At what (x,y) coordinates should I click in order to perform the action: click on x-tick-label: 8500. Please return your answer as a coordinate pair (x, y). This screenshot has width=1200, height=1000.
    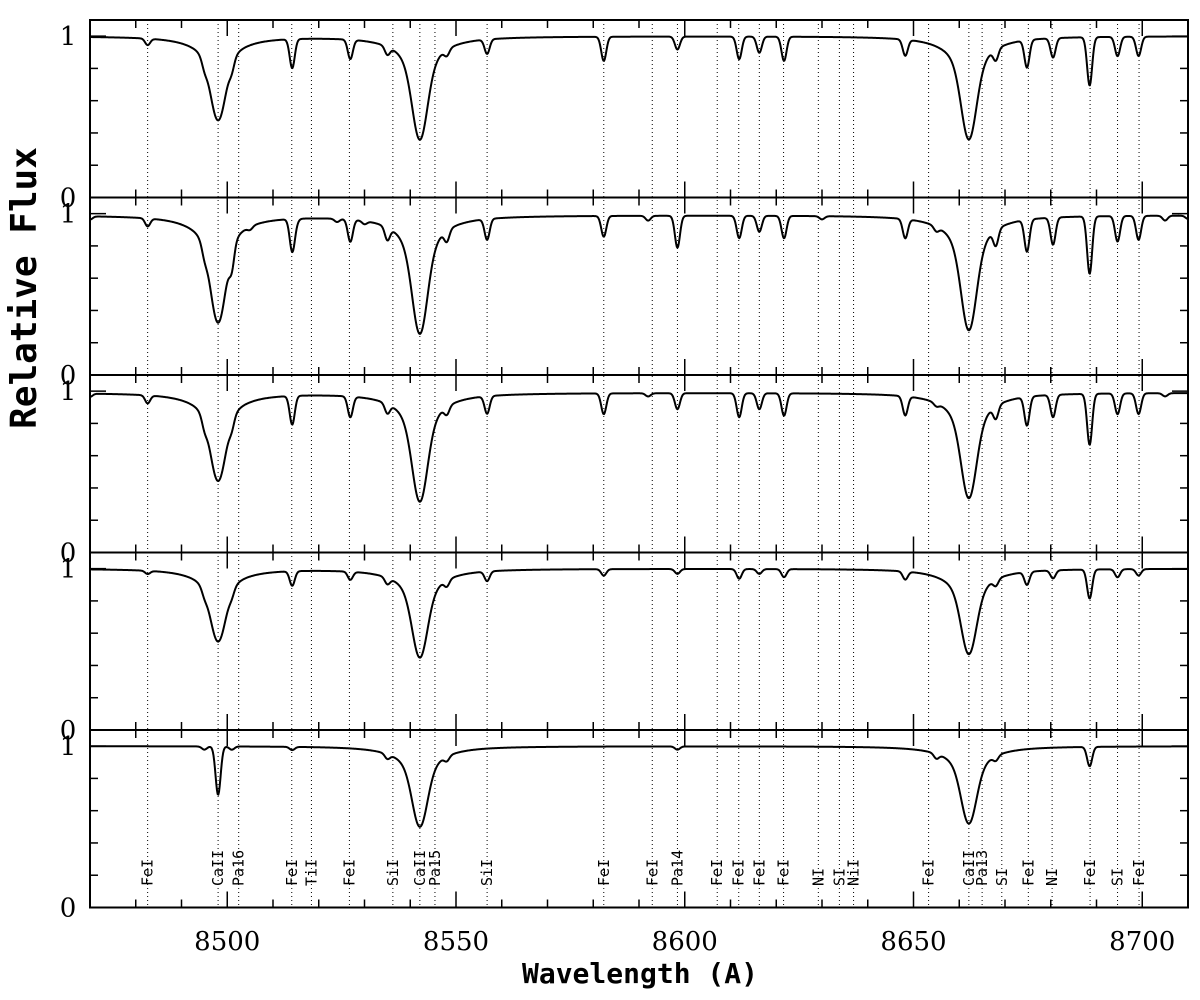
    Looking at the image, I should click on (227, 942).